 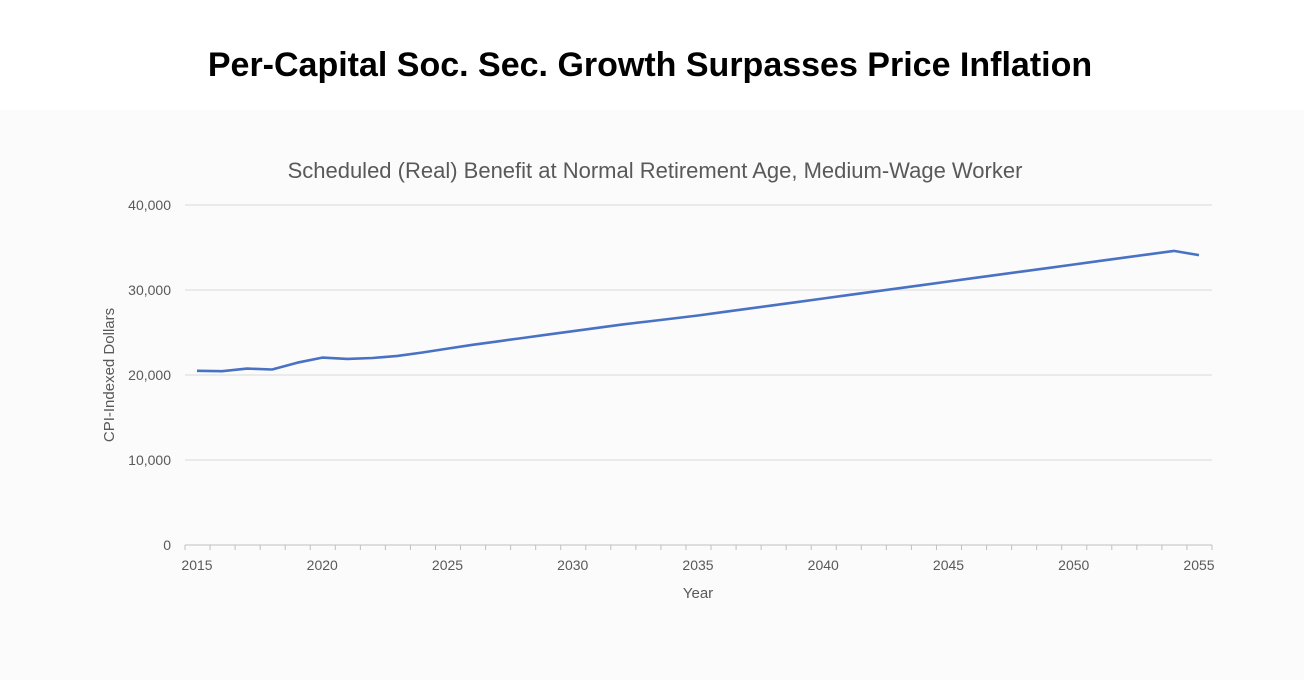 What do you see at coordinates (167, 545) in the screenshot?
I see `y-tick-label: 0` at bounding box center [167, 545].